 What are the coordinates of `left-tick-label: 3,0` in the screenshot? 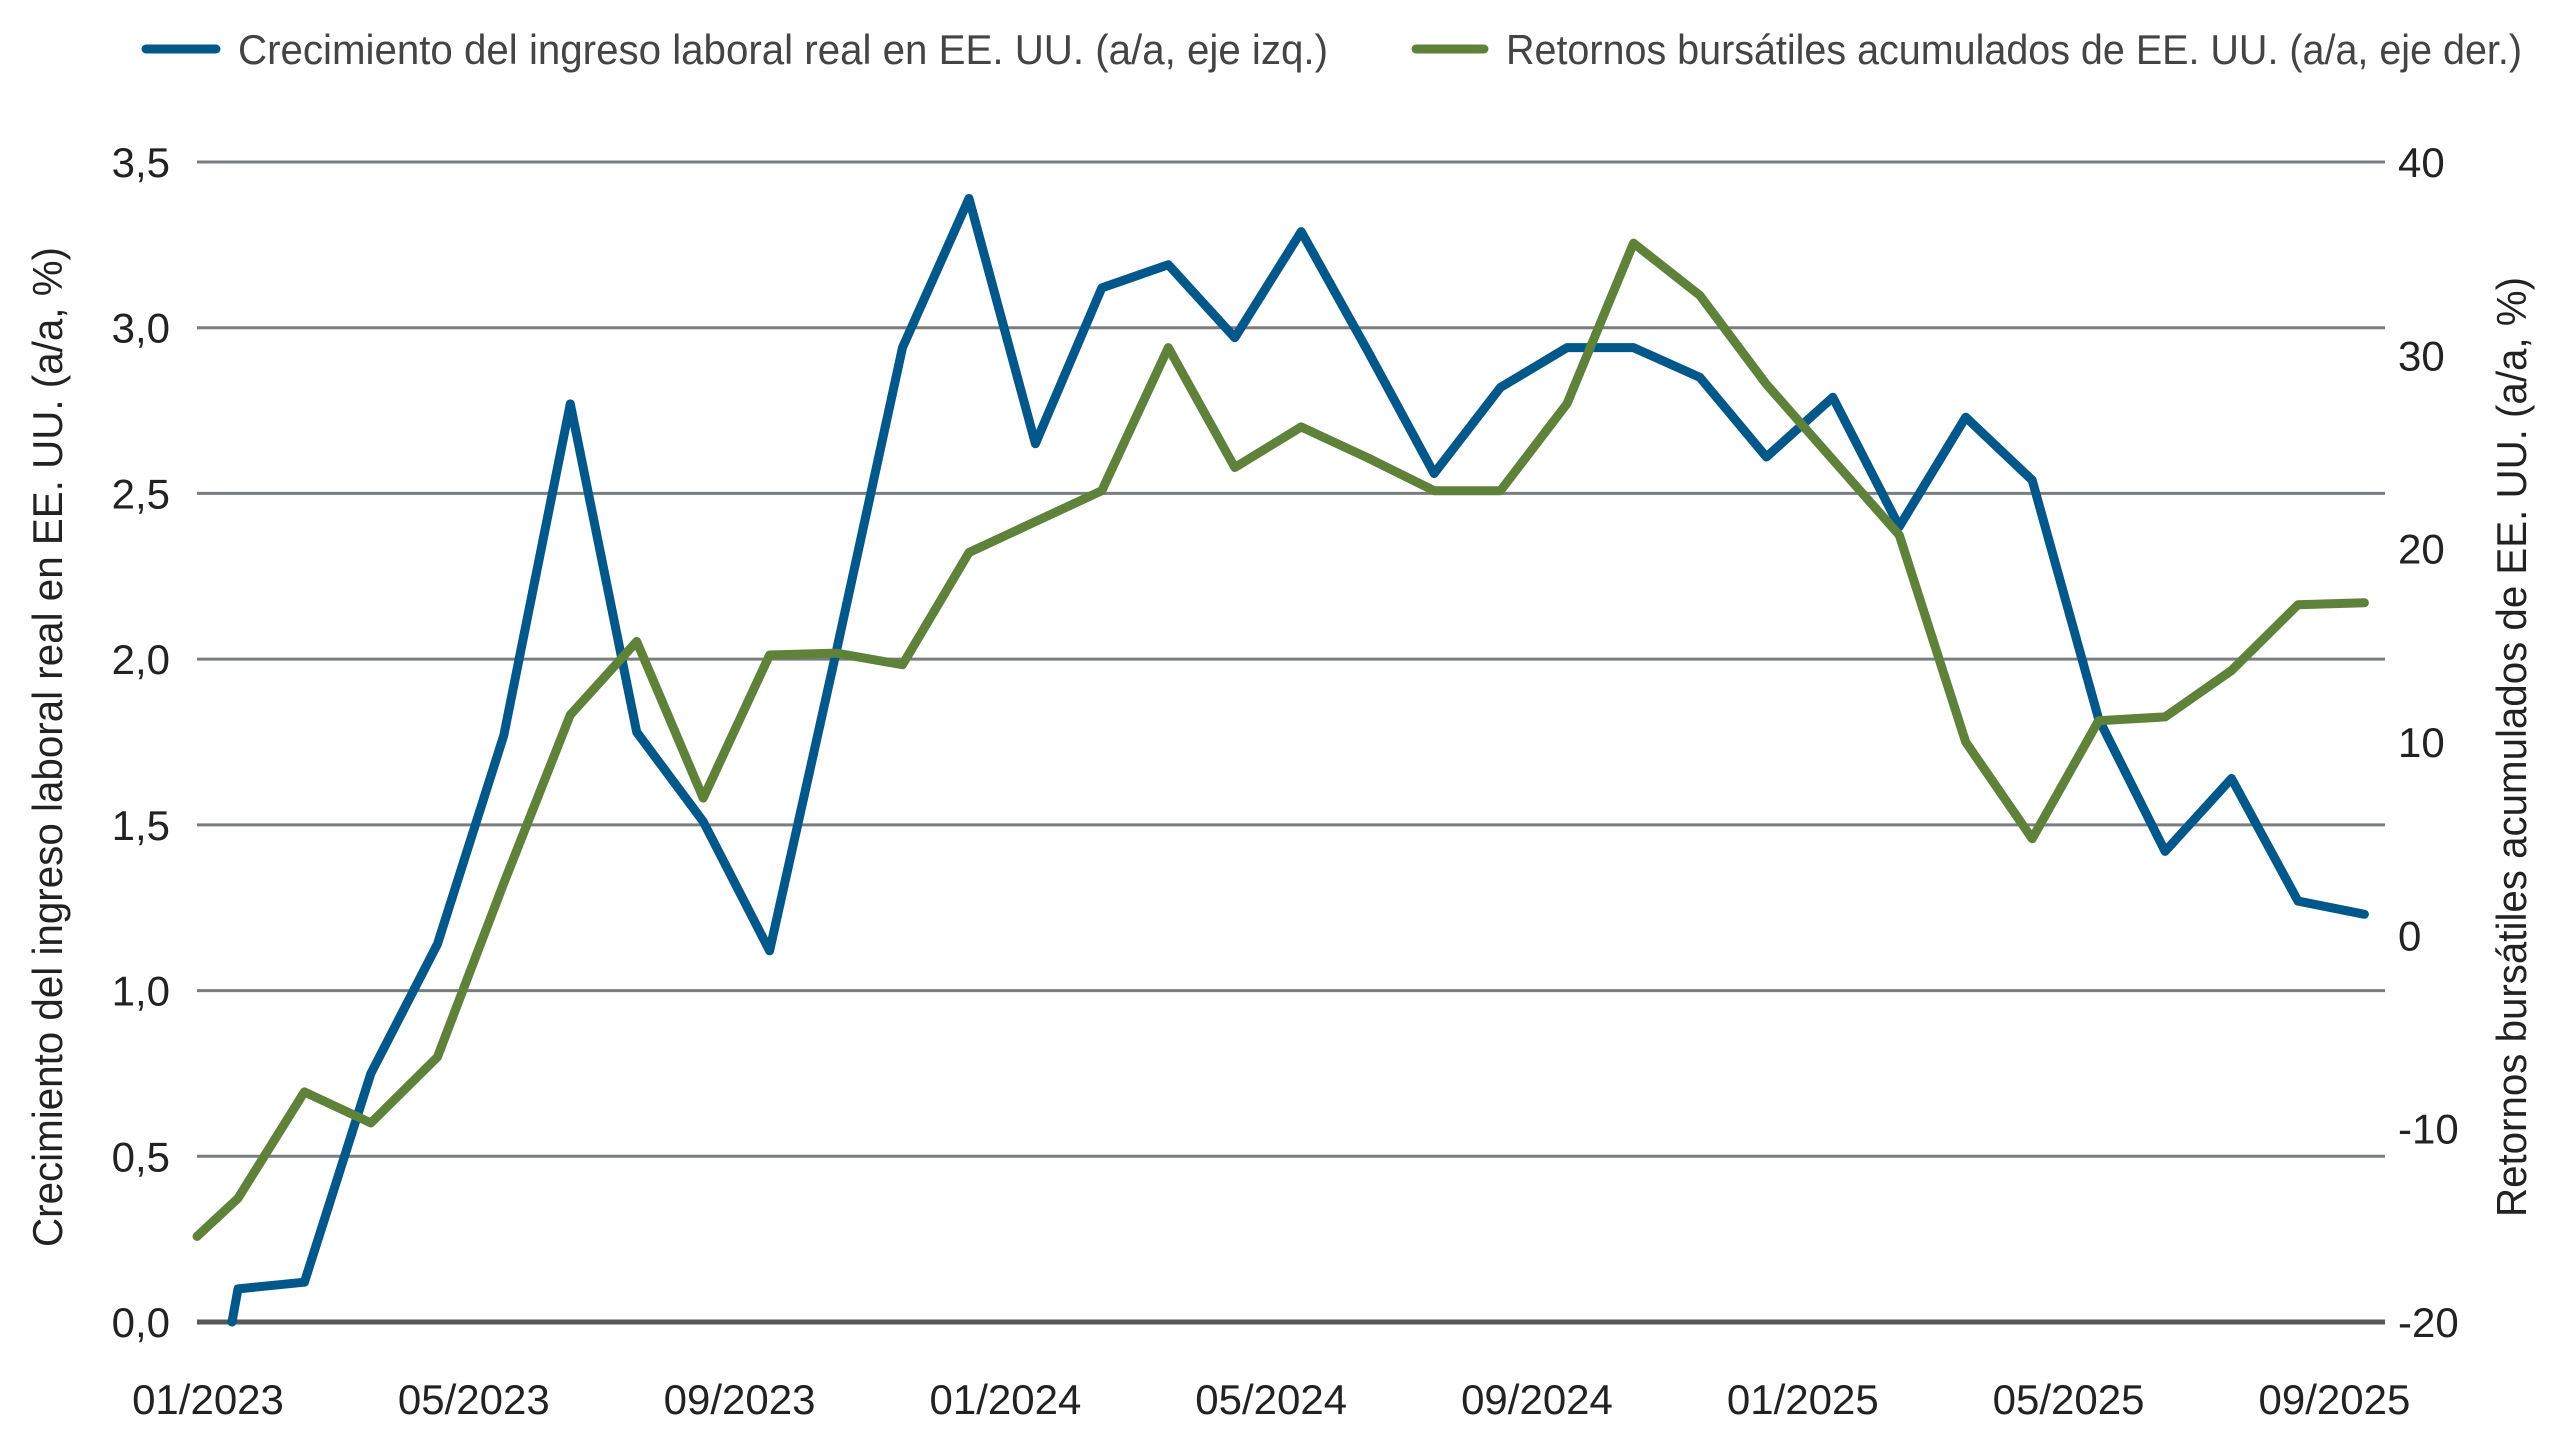 It's located at (141, 328).